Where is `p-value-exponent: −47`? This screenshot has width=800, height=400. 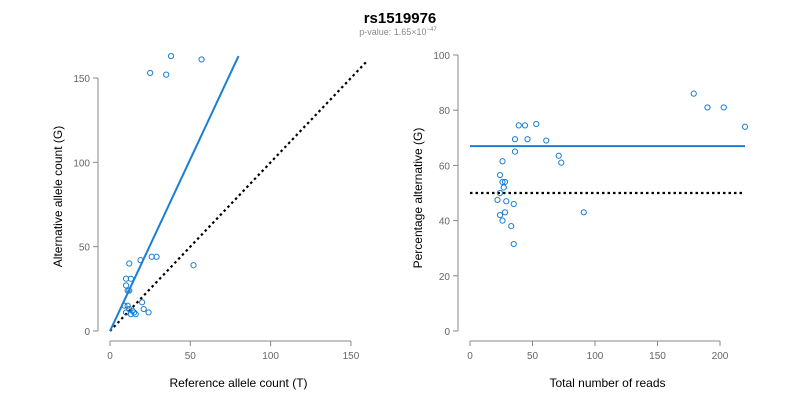
p-value-exponent: −47 is located at coordinates (432, 30).